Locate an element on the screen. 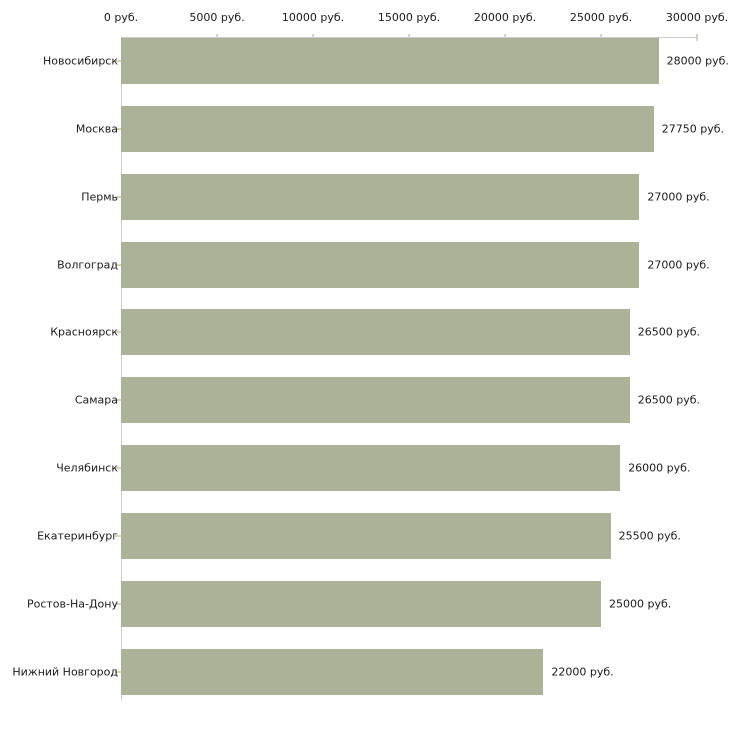  bar-row: Пермь 27000 руб. is located at coordinates (365, 196).